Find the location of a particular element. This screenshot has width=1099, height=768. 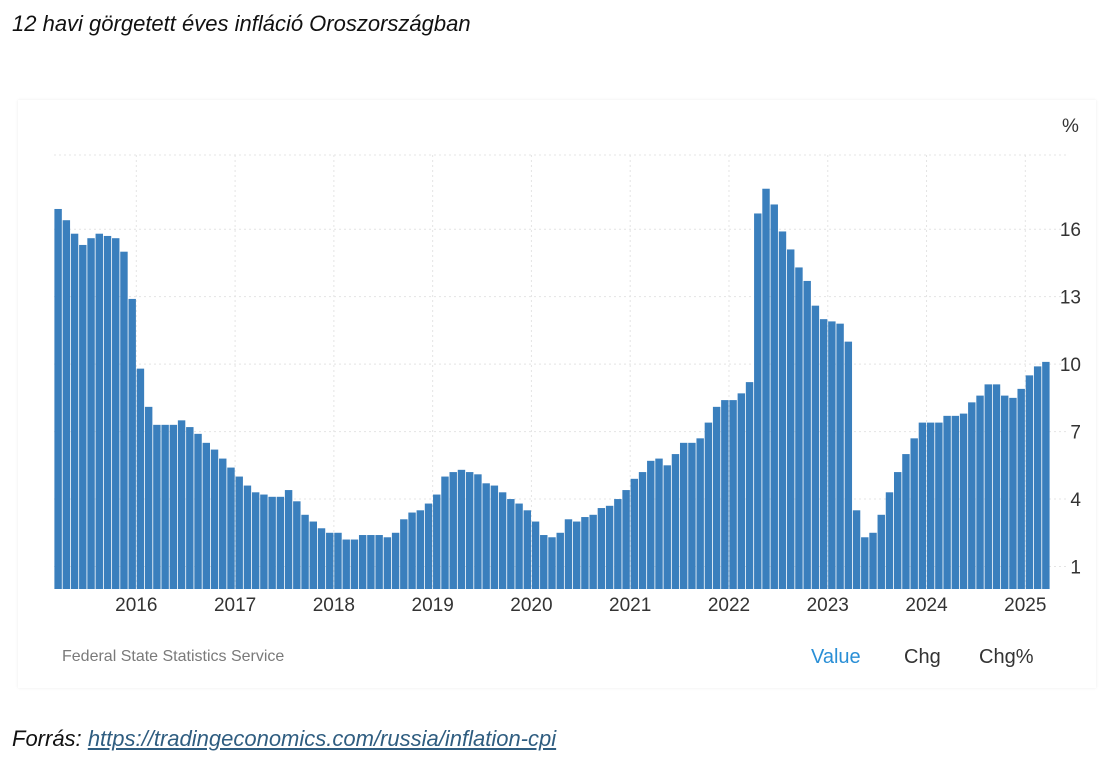

tab-chg-percent: Chg% is located at coordinates (1006, 657).